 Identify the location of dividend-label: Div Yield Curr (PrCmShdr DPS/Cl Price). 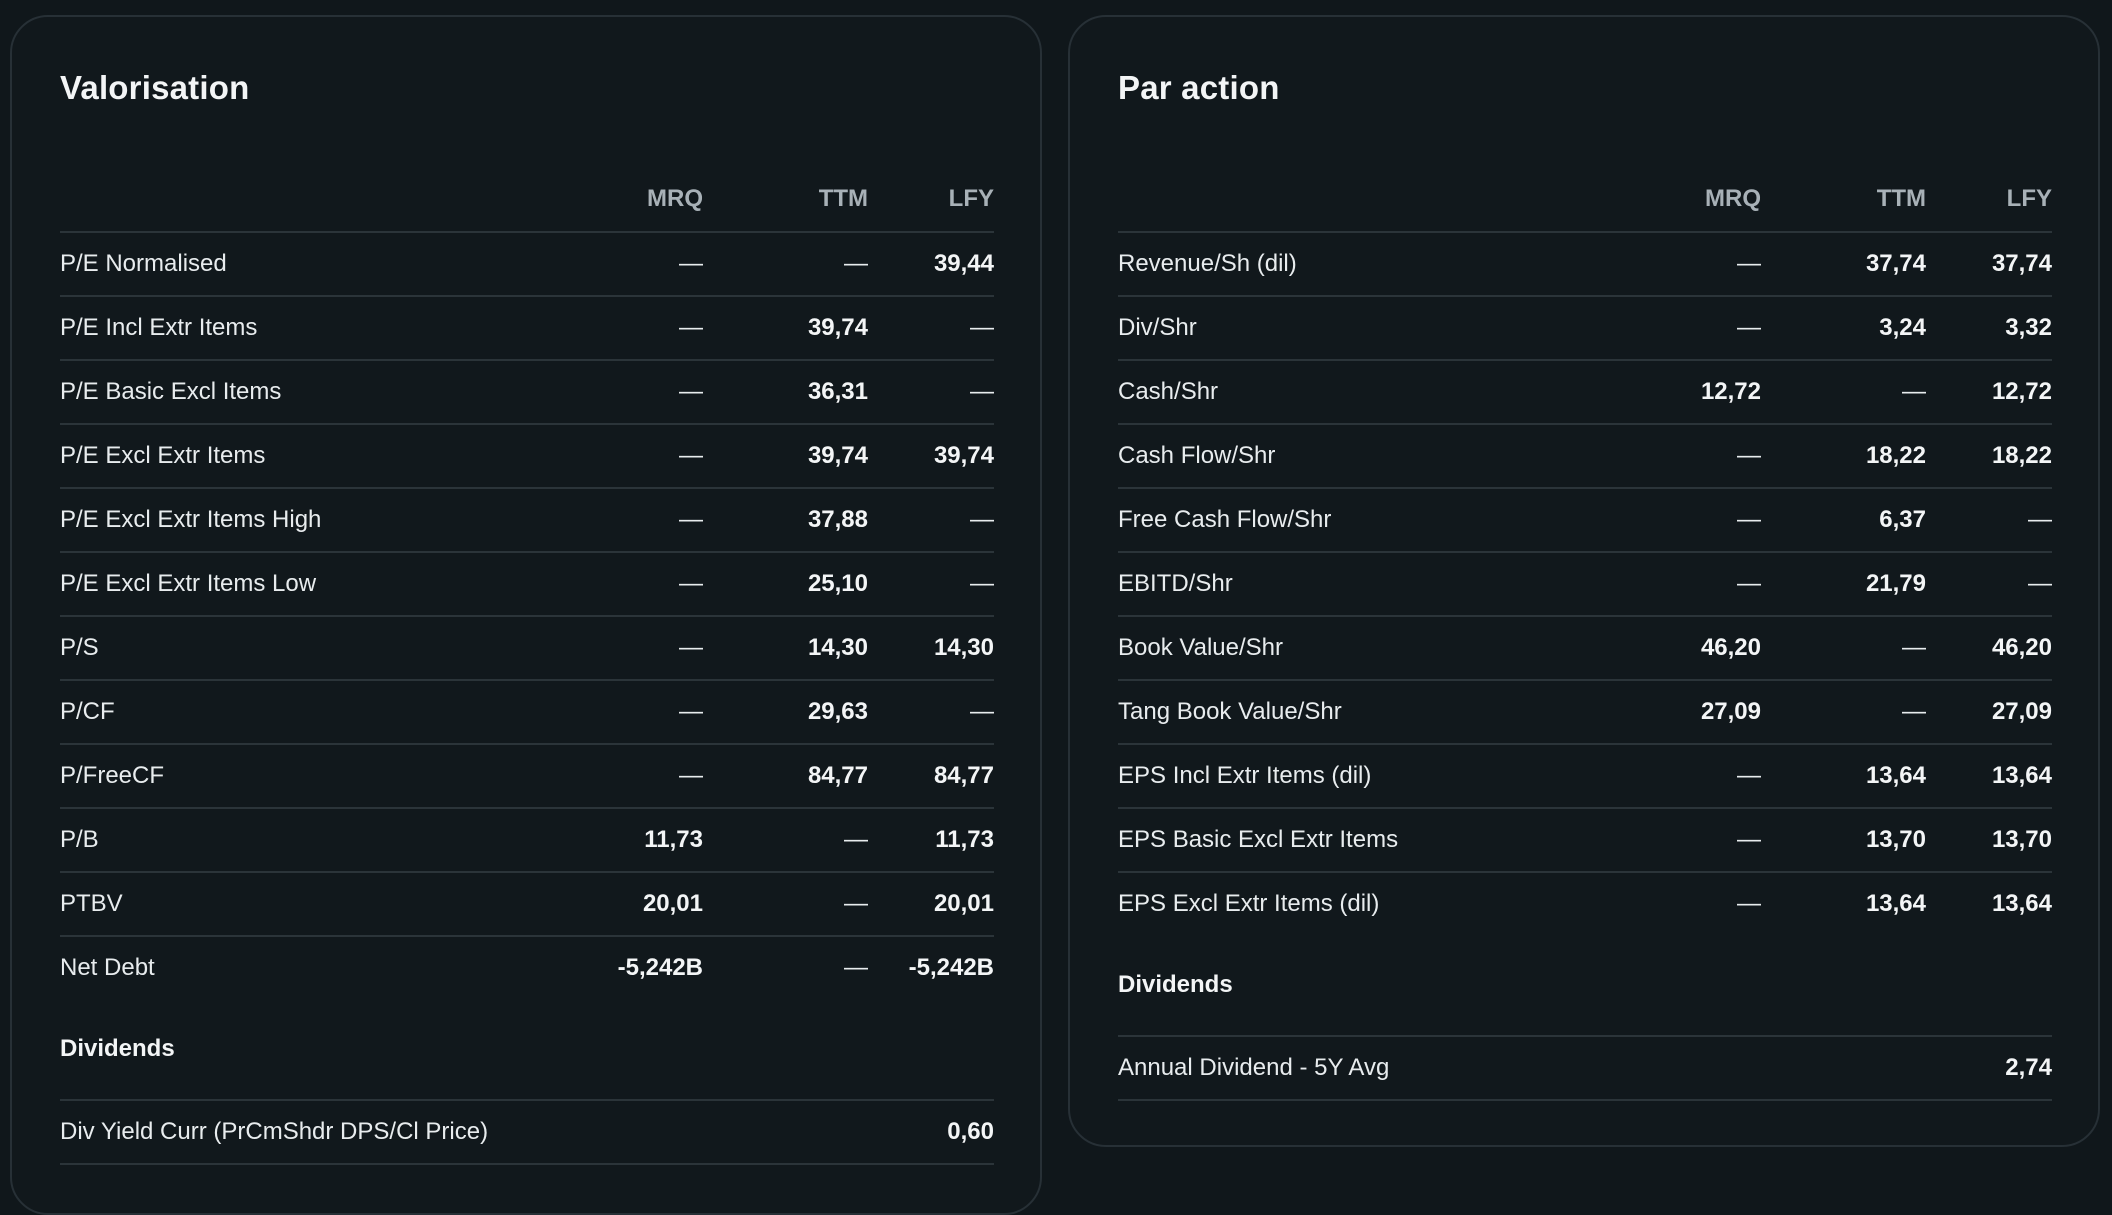
(464, 1132).